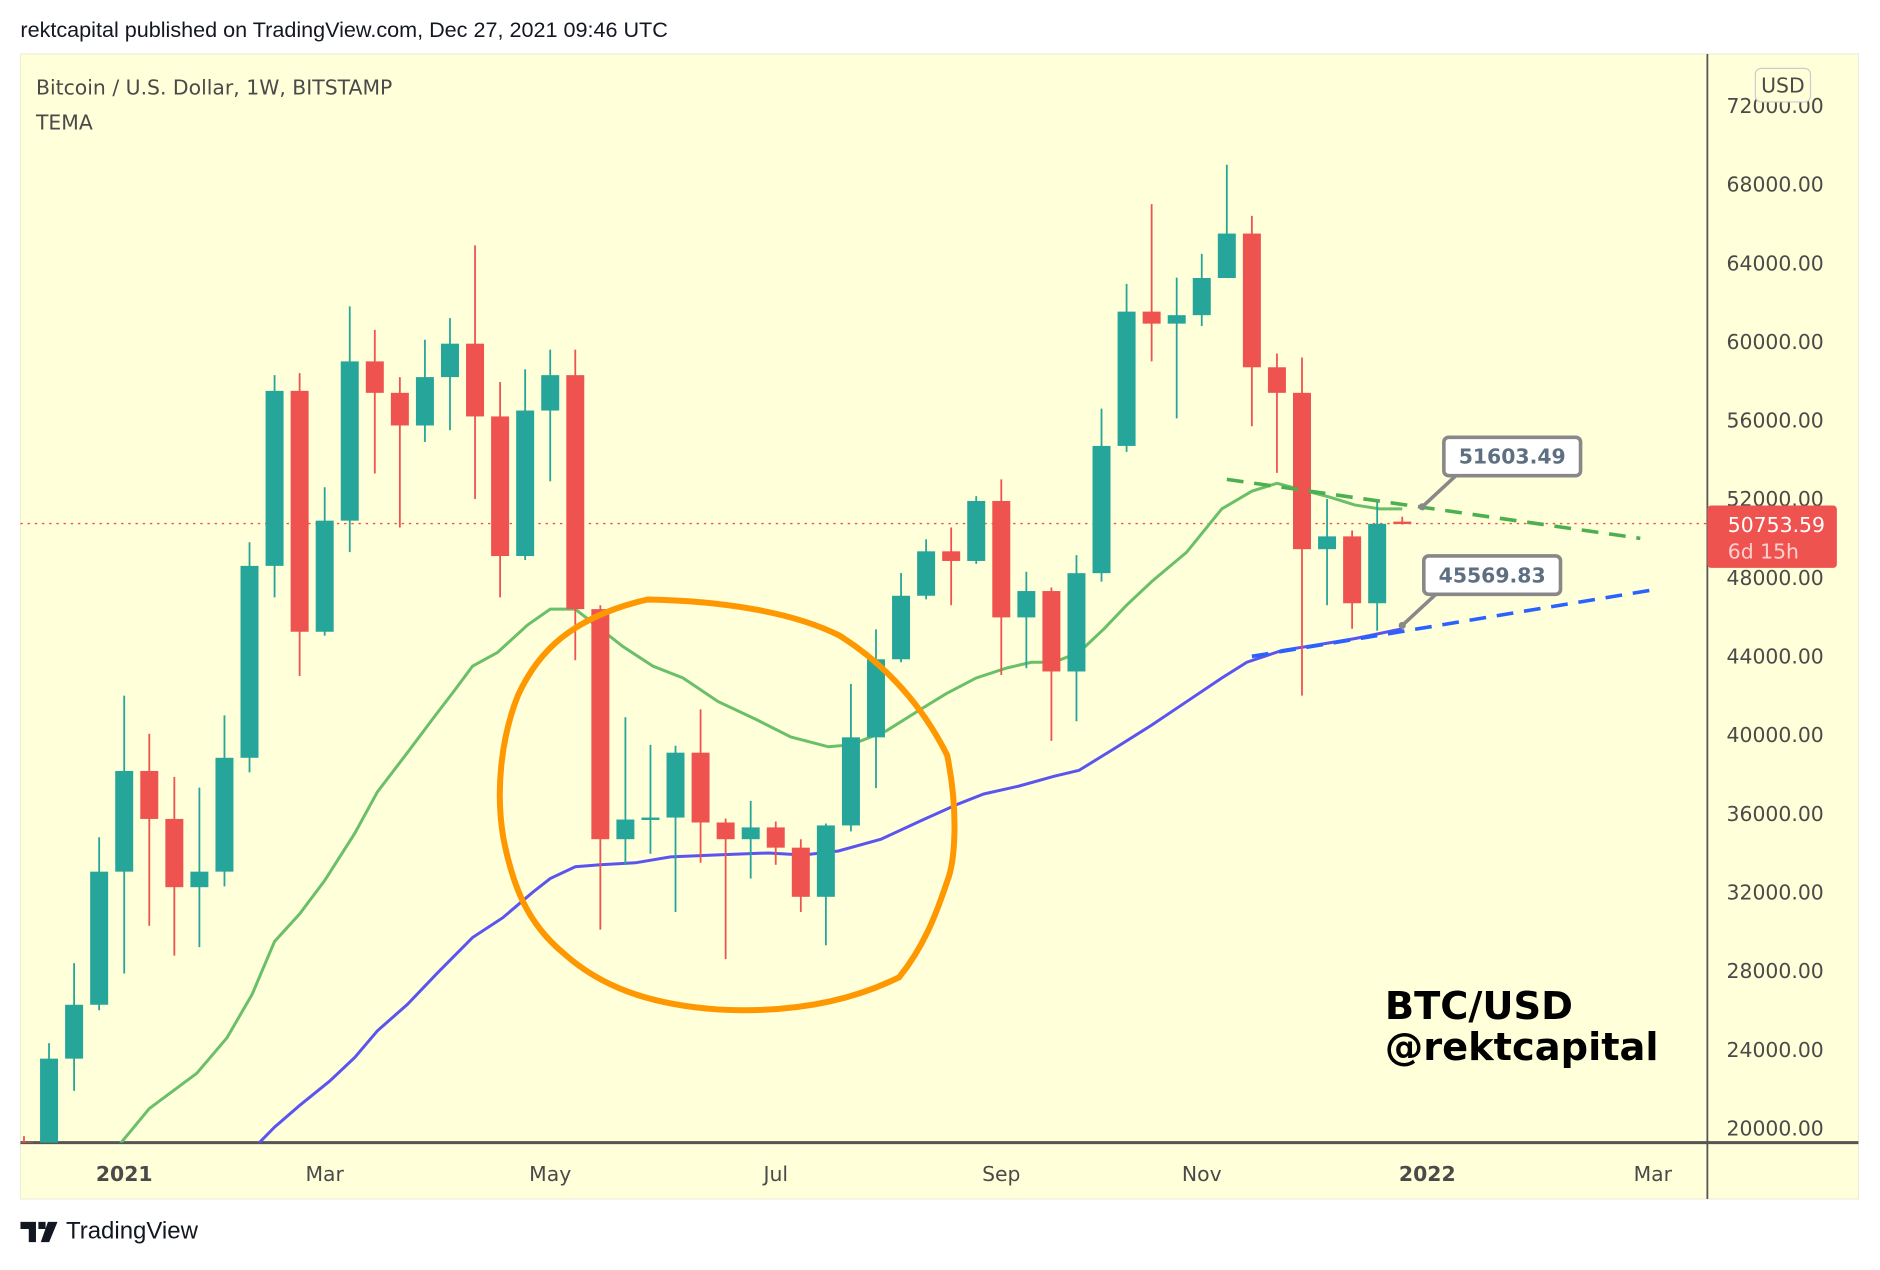 This screenshot has width=1880, height=1270. I want to click on time-axis: 2021 Mar May Jul Sep Nov 2022 Mar, so click(884, 1174).